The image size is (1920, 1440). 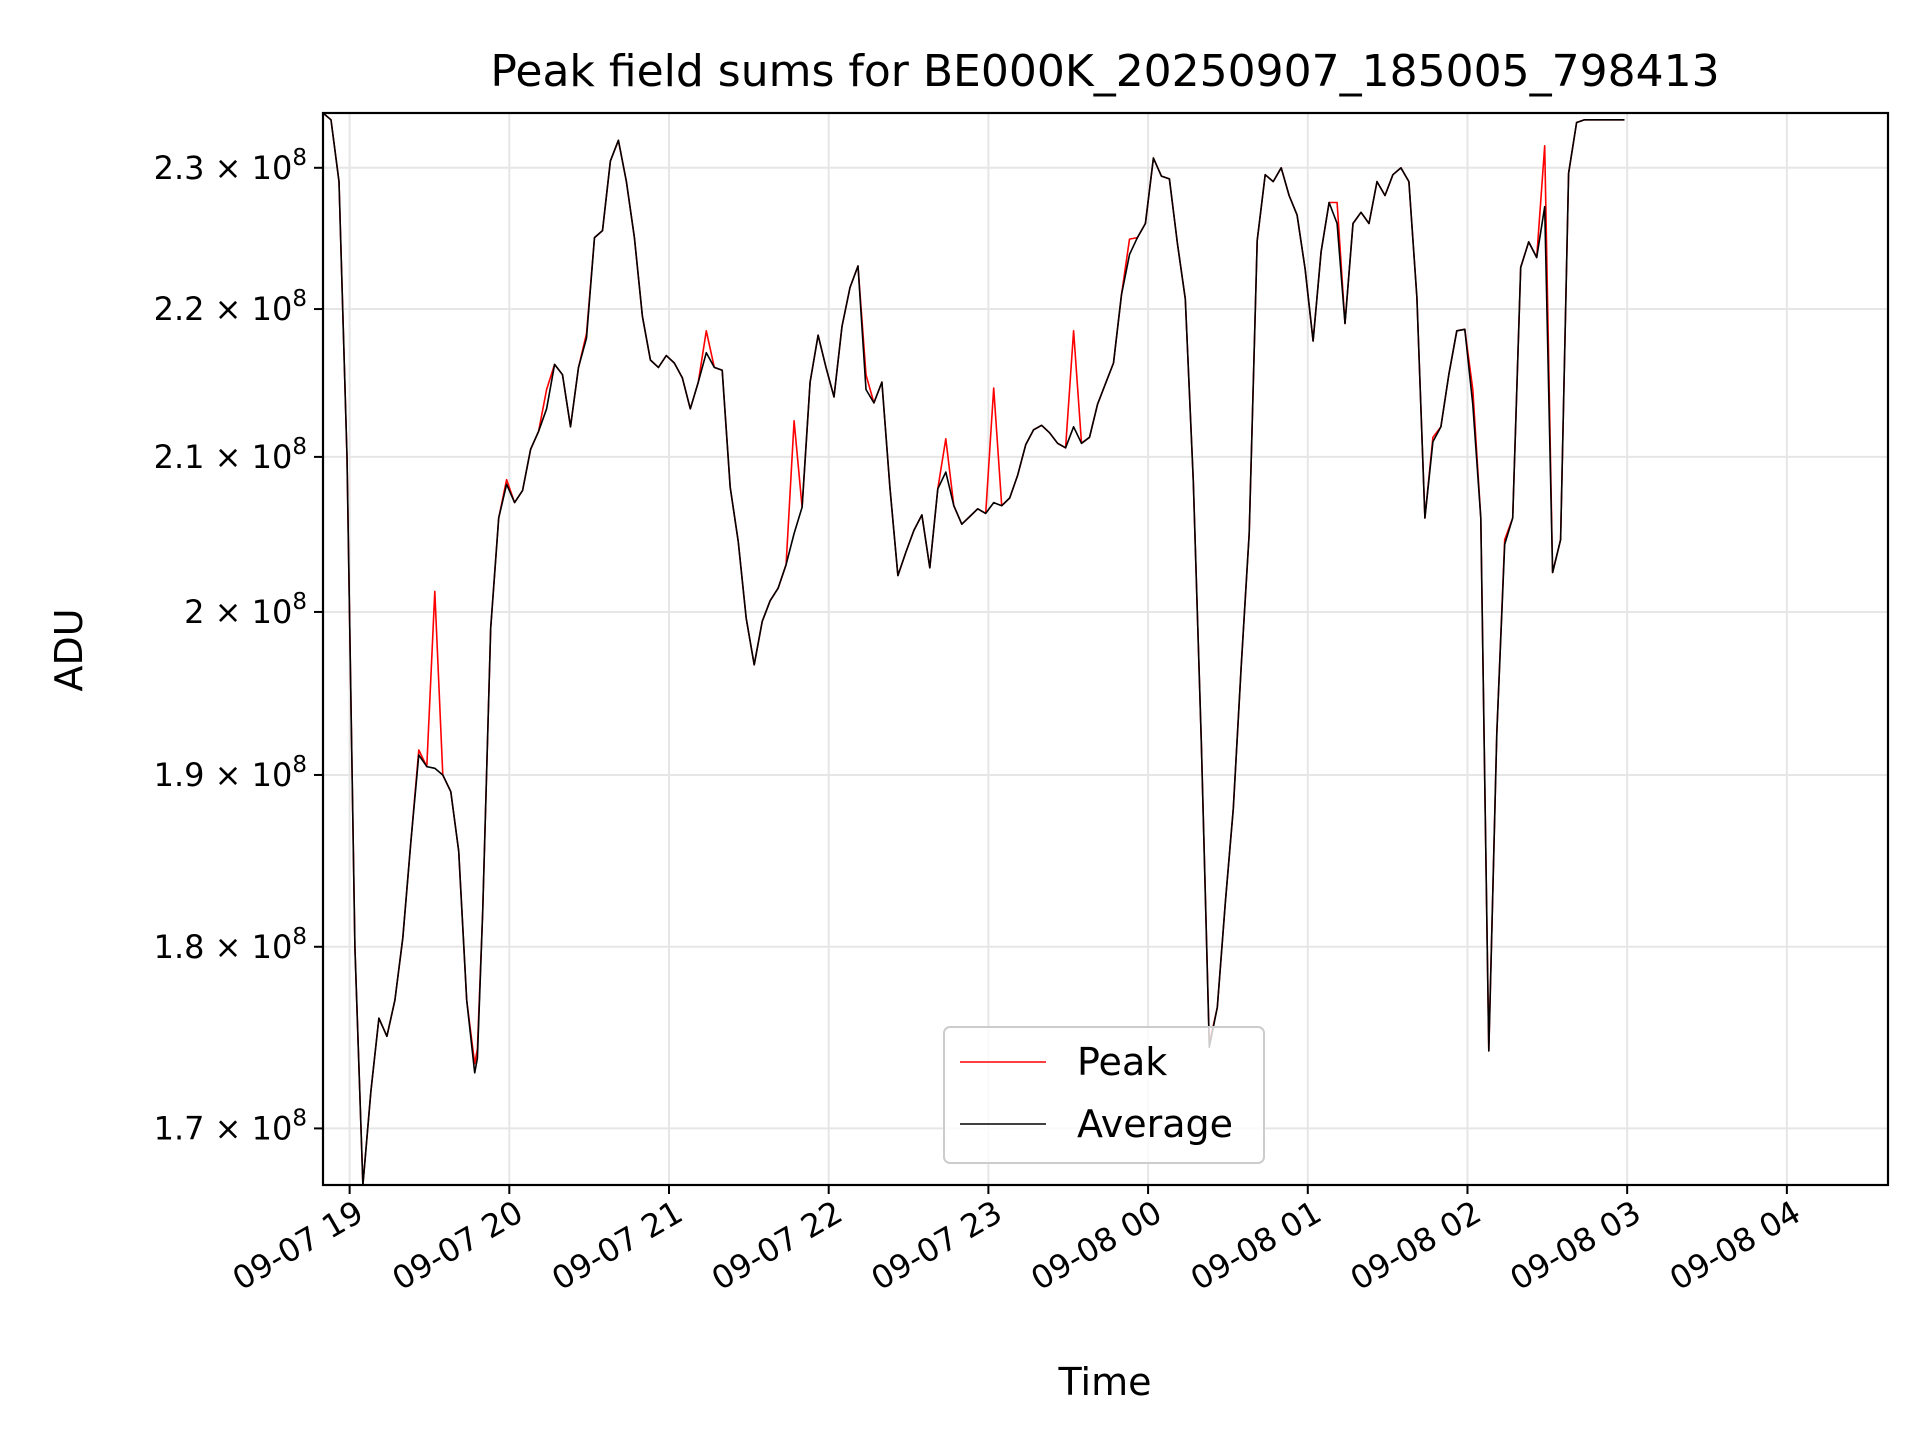 What do you see at coordinates (230, 166) in the screenshot?
I see `y-tick-label: 2.3 × 108` at bounding box center [230, 166].